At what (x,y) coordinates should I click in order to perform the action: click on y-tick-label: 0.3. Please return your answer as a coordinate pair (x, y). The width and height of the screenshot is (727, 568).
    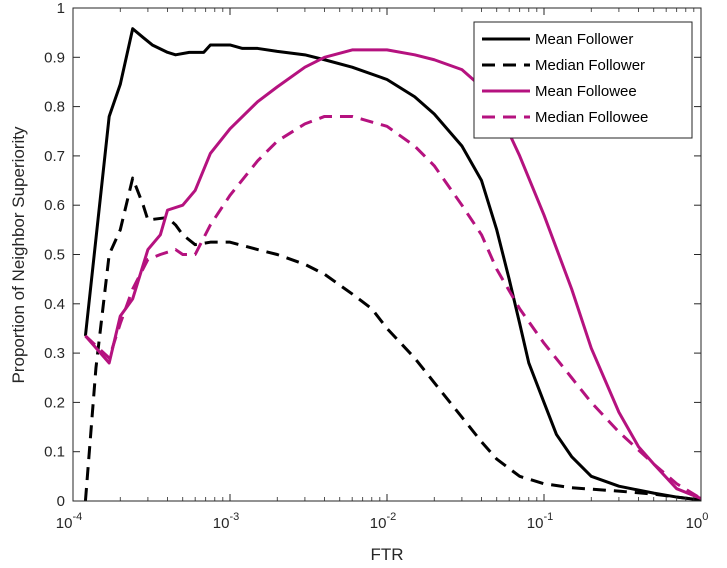
    Looking at the image, I should click on (54, 353).